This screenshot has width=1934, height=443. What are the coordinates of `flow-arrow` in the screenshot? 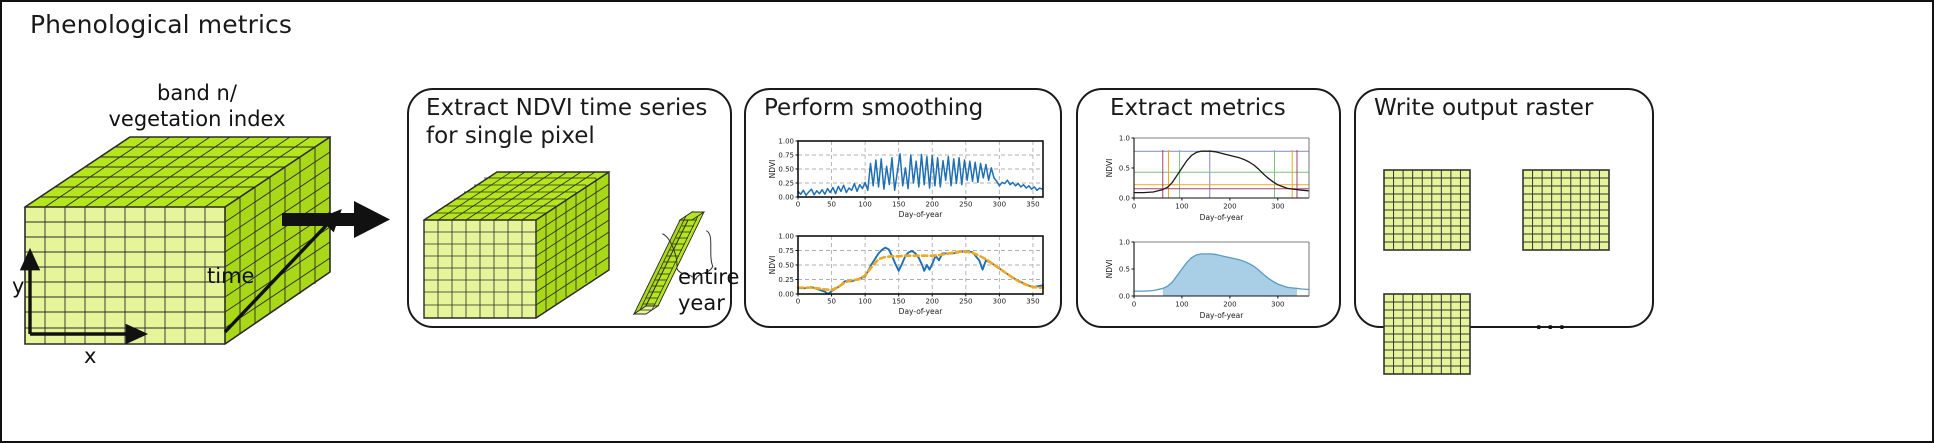 It's located at (336, 219).